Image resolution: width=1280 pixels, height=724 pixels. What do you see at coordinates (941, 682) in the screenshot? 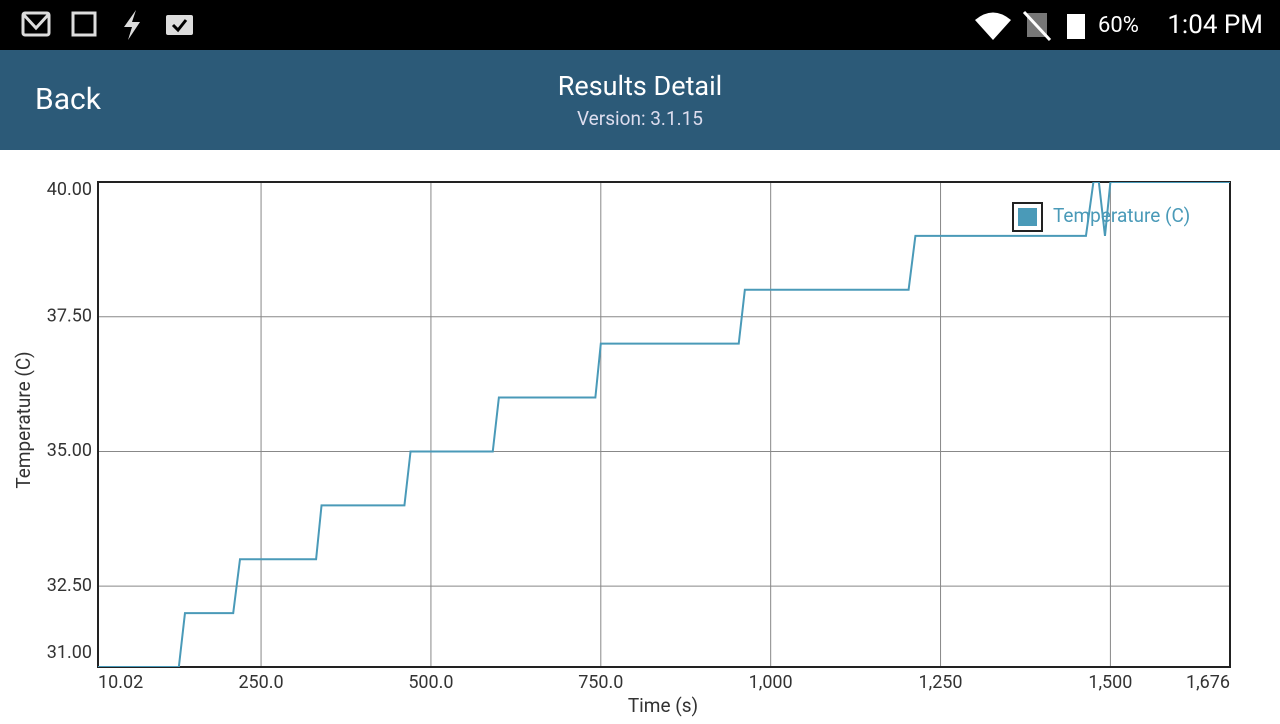
I see `x-tick-label: 1,250` at bounding box center [941, 682].